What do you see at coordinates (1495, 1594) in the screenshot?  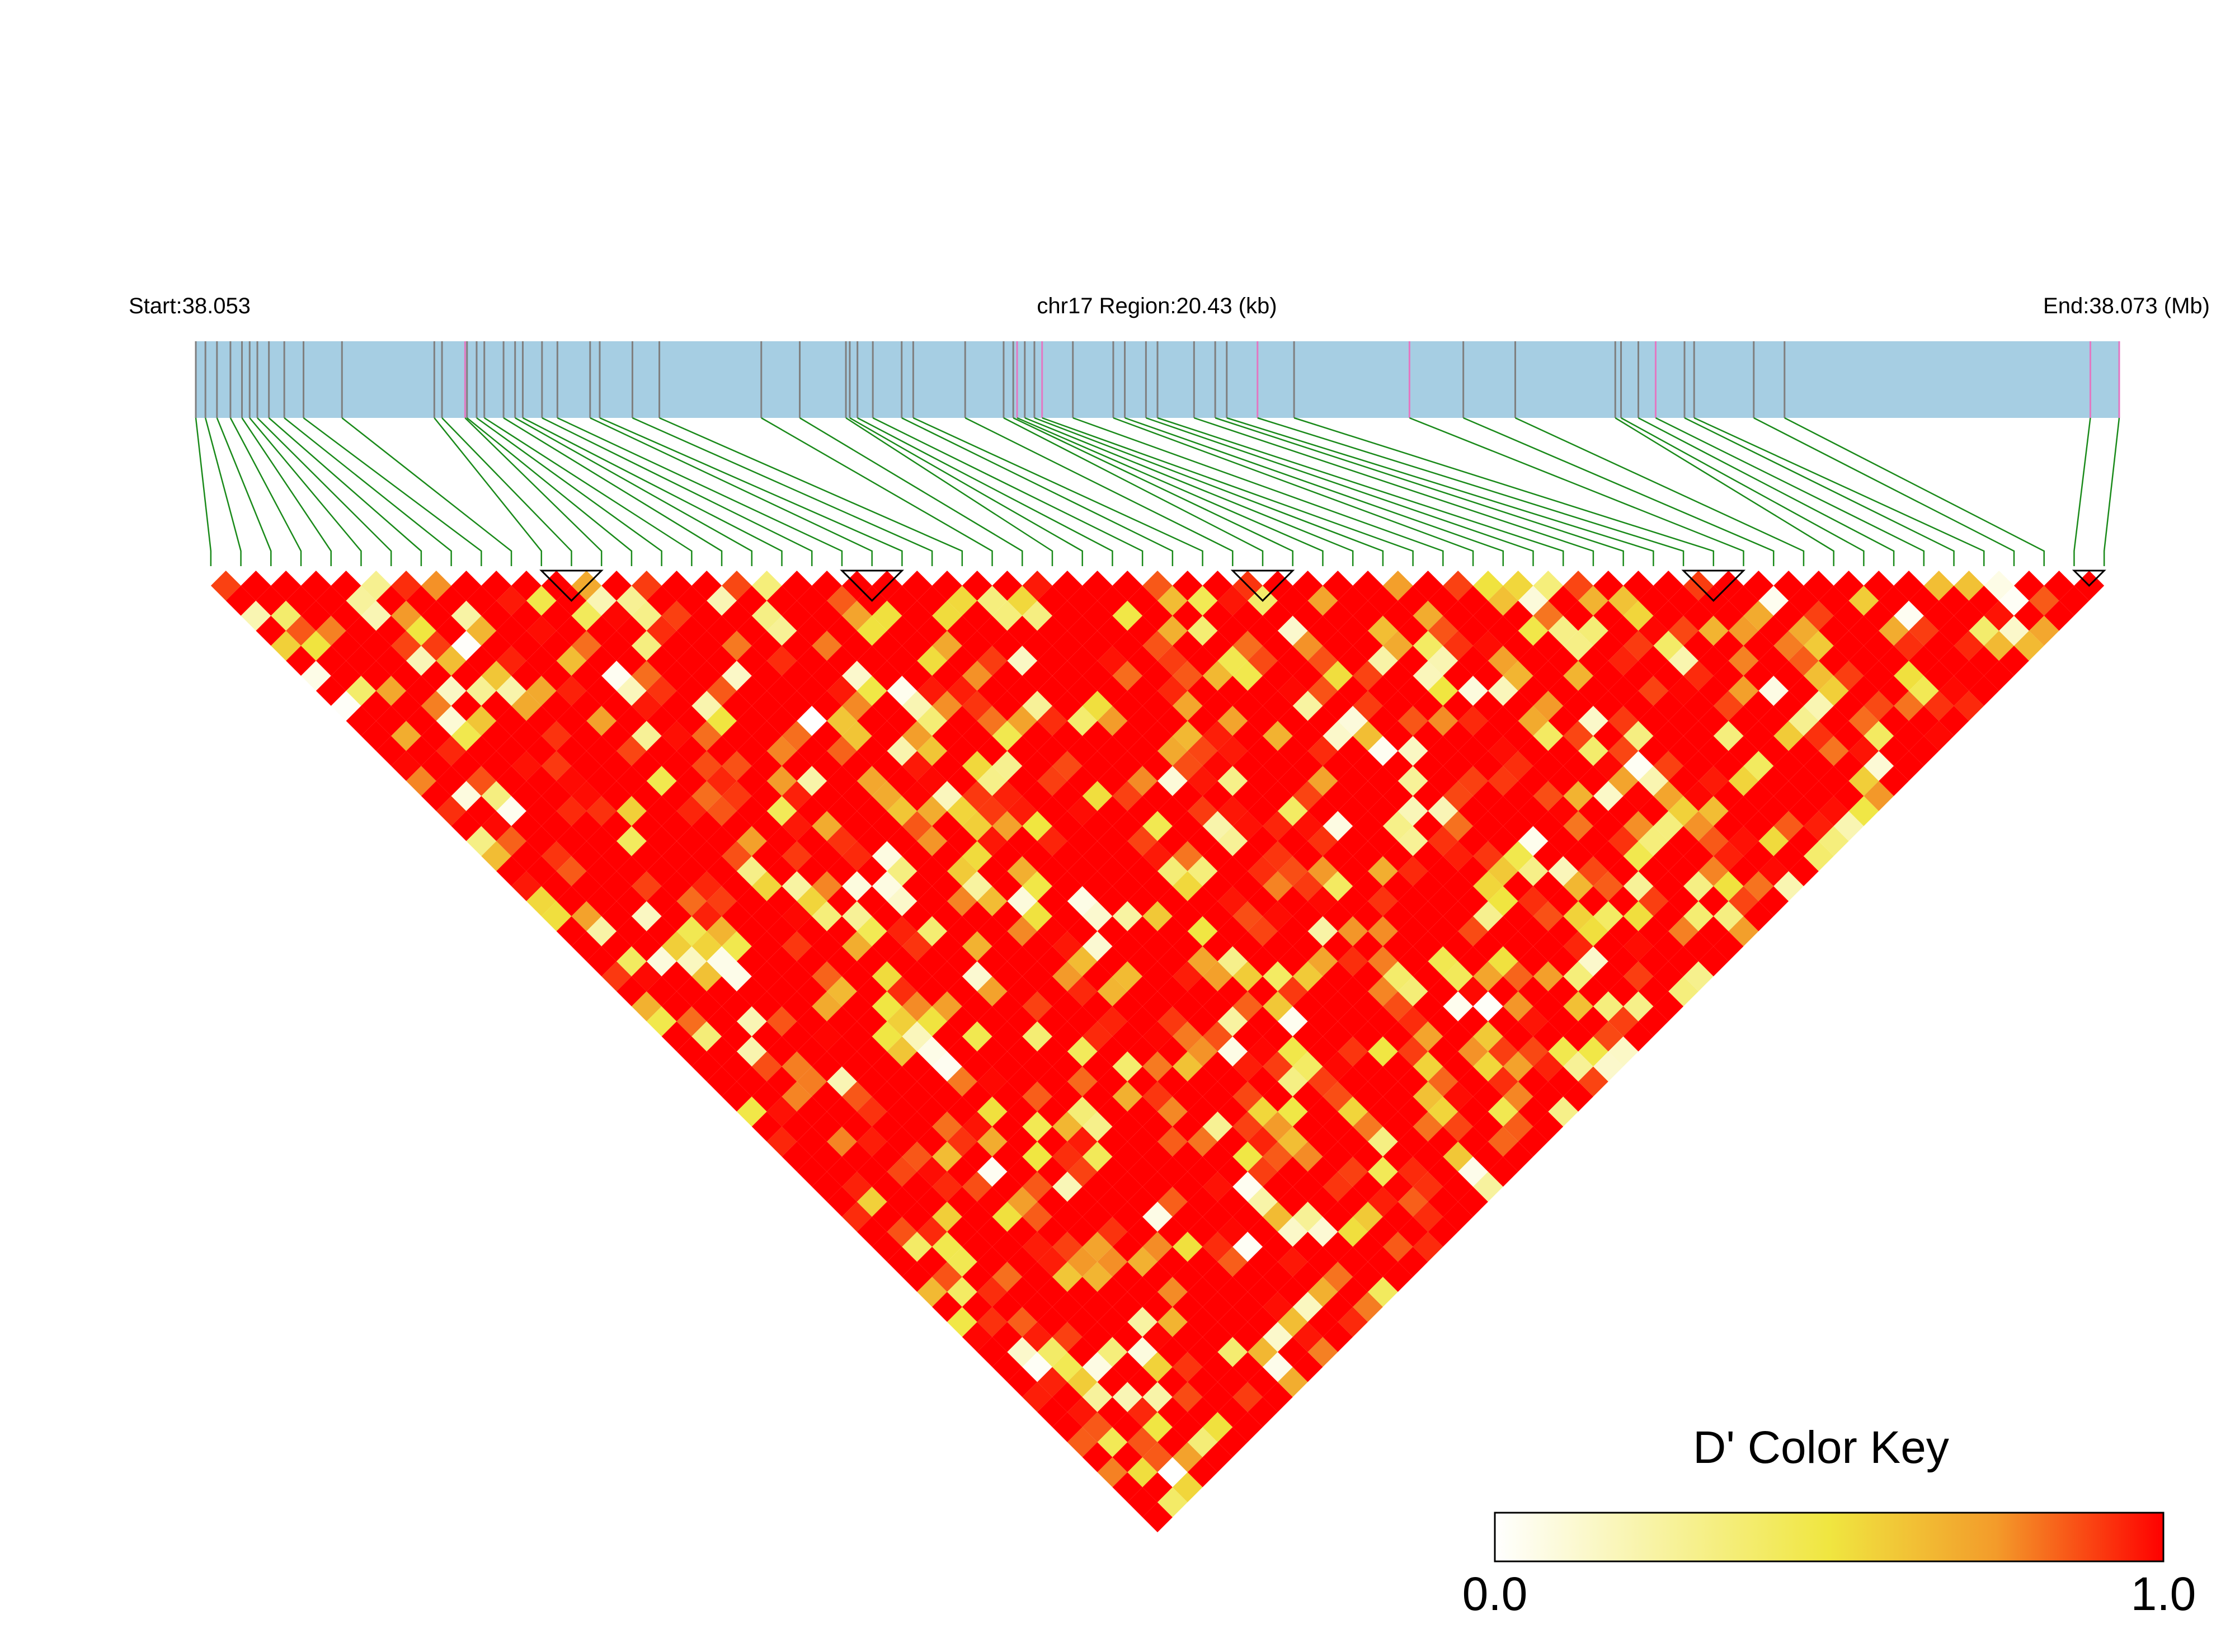 I see `color-key-min-label: 0.0` at bounding box center [1495, 1594].